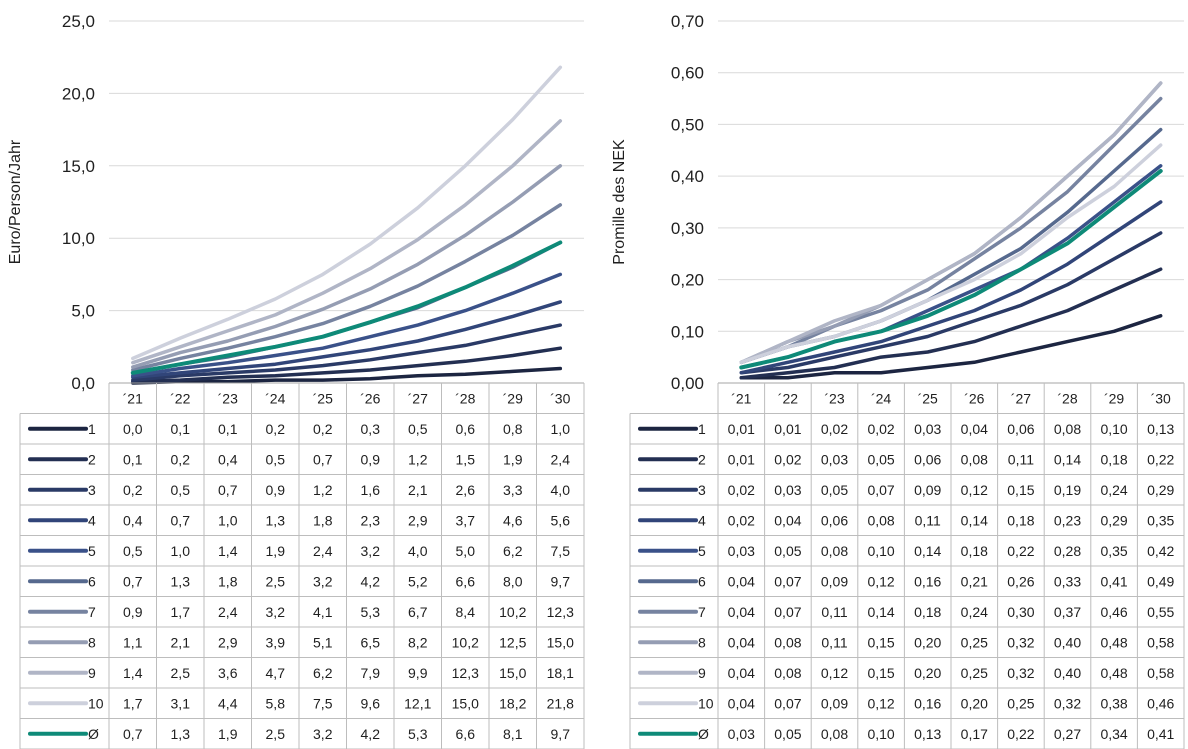 The width and height of the screenshot is (1188, 749). I want to click on legend-label: 7, so click(702, 612).